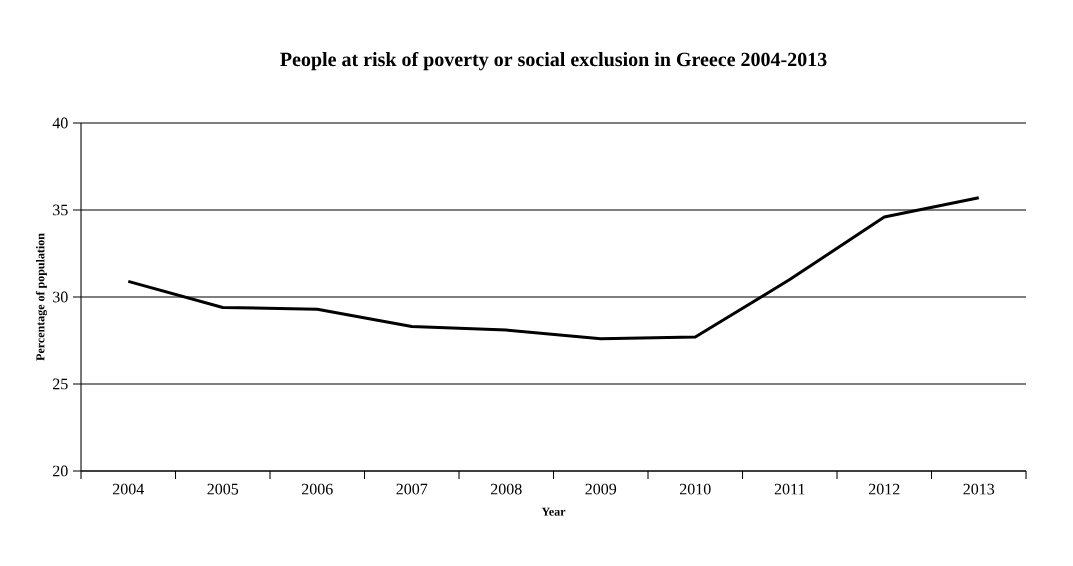 The height and width of the screenshot is (566, 1073). Describe the element at coordinates (789, 489) in the screenshot. I see `x-tick-label: 2011` at that location.